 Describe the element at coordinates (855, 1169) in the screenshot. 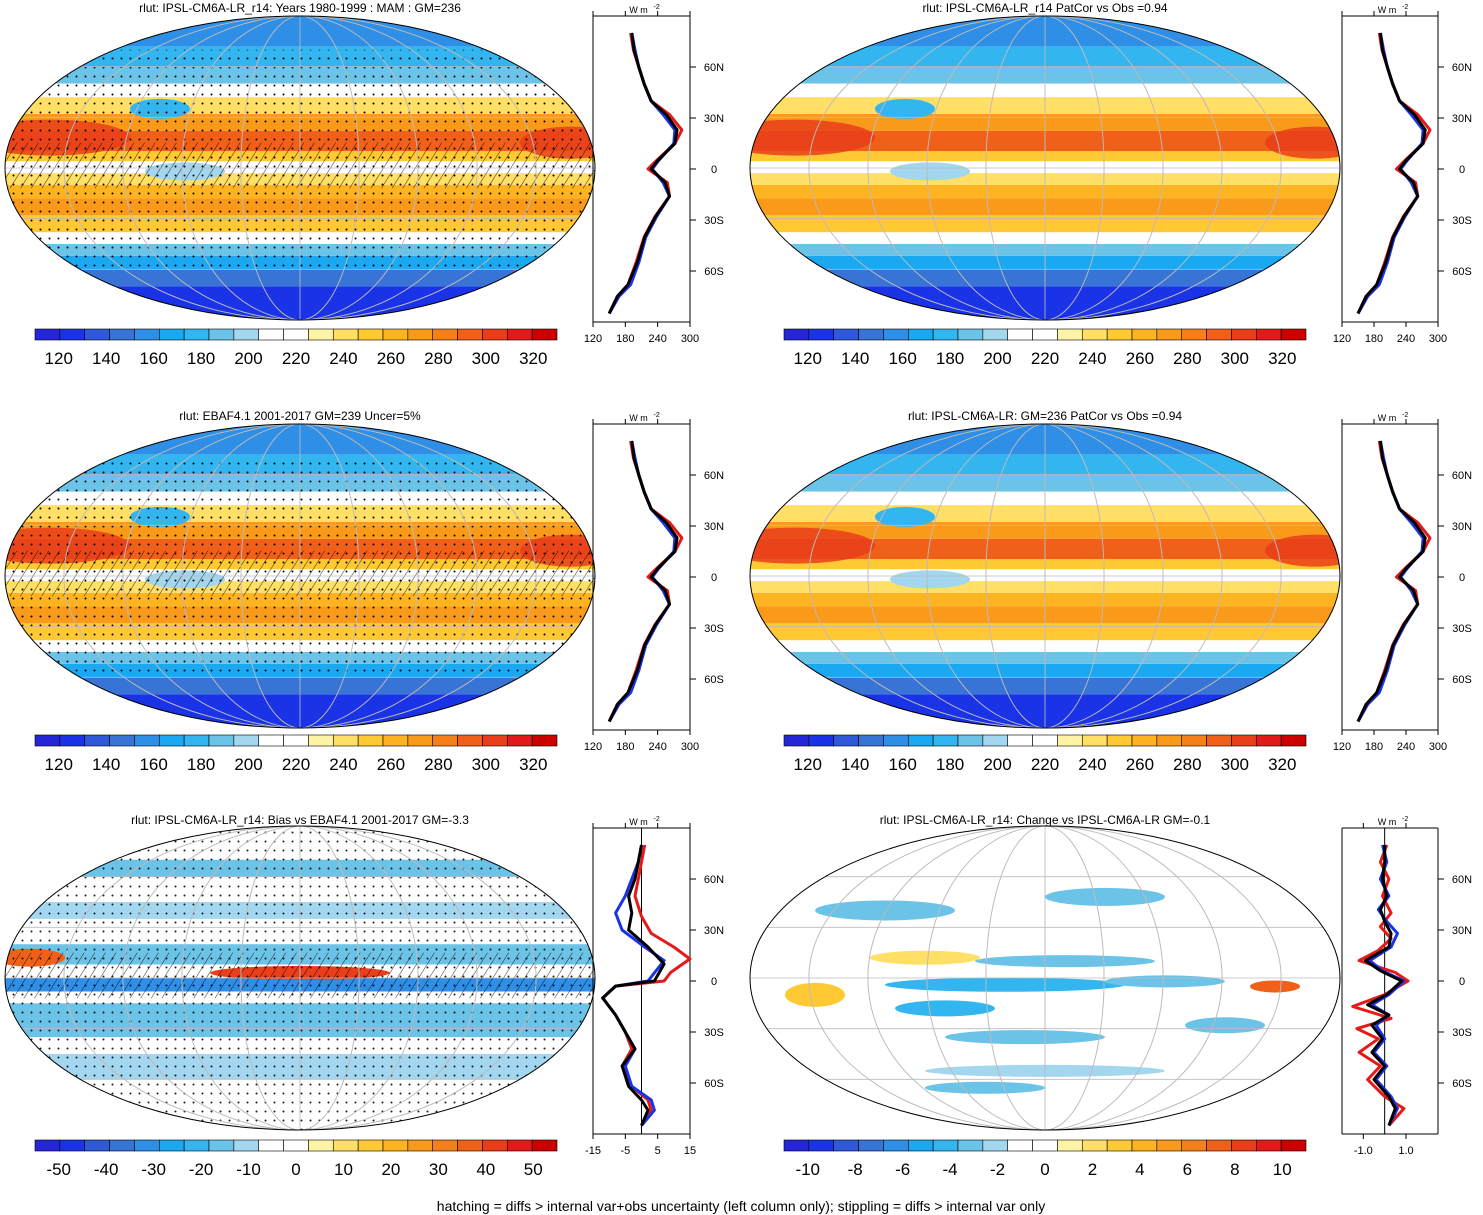

I see `colorbar-tick-label: -8` at that location.